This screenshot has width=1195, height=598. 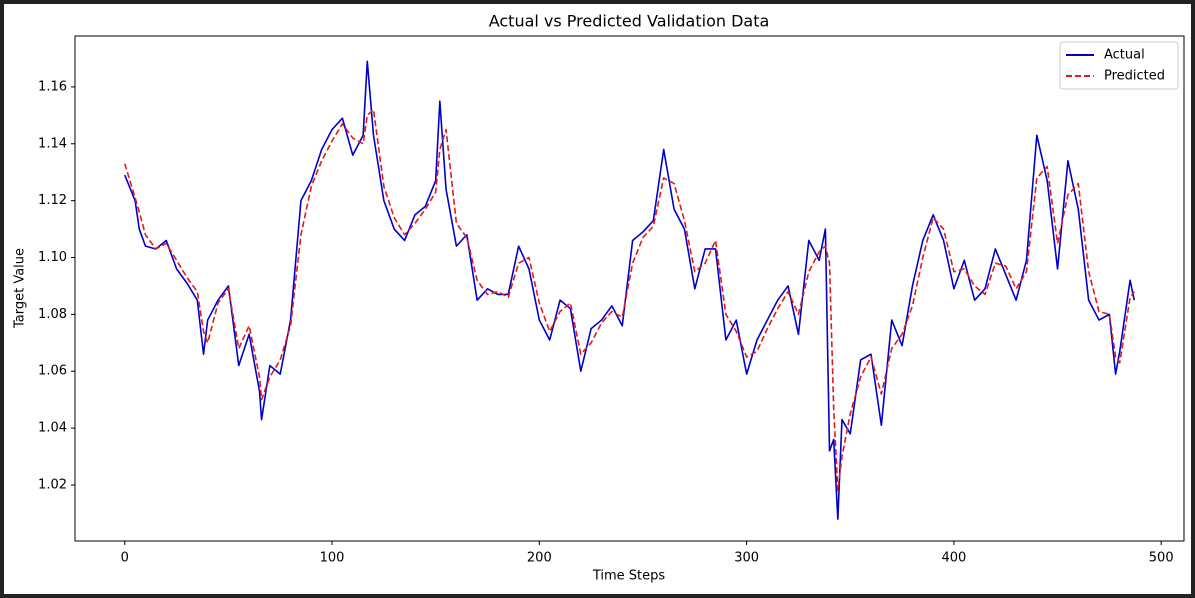 I want to click on legend-label: Predicted, so click(x=1134, y=76).